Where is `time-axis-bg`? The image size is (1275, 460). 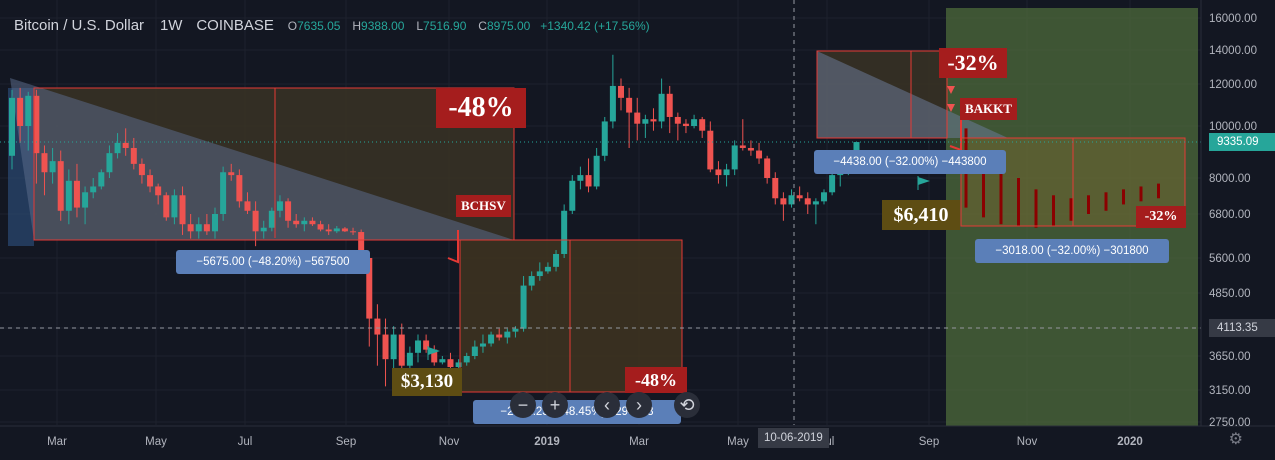
time-axis-bg is located at coordinates (637, 443).